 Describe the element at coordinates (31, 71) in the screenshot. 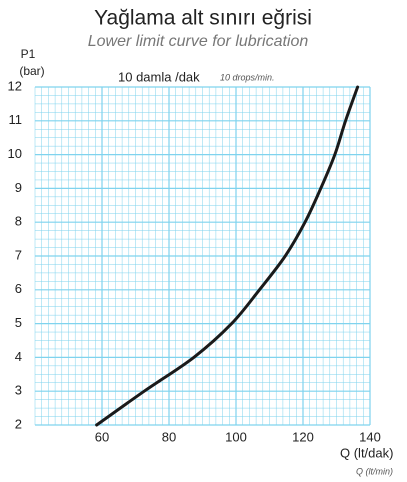

I see `y-axis-label: (bar)` at that location.